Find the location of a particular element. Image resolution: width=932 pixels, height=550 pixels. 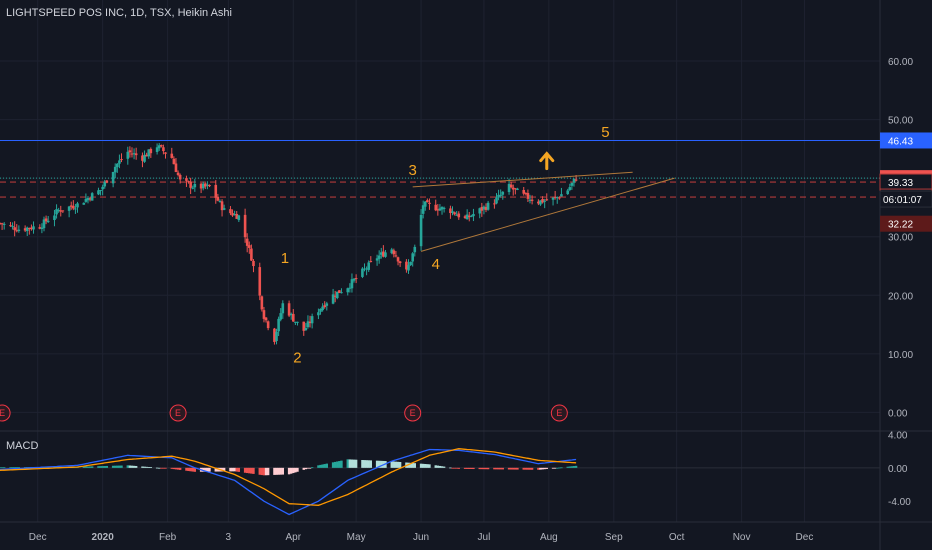

time-tick-label: Apr is located at coordinates (294, 537).